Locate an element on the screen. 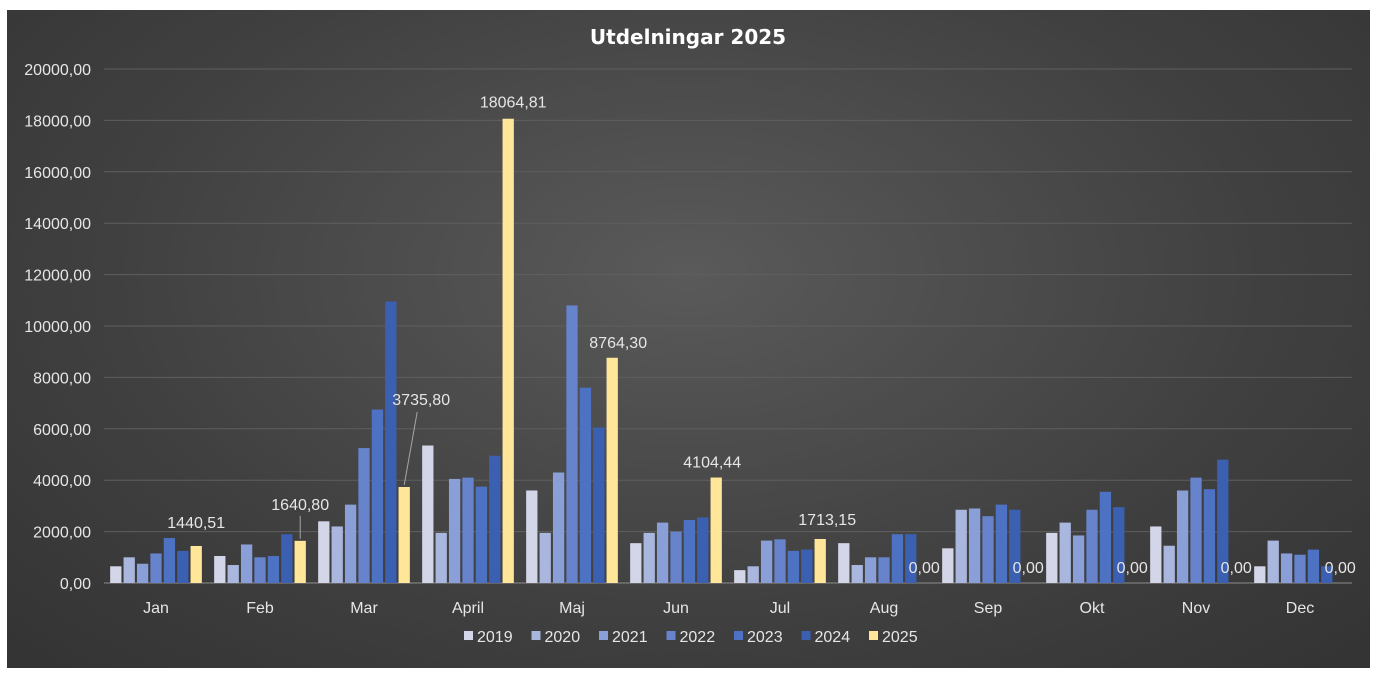 This screenshot has height=675, width=1382. bar-2021-maj is located at coordinates (558, 527).